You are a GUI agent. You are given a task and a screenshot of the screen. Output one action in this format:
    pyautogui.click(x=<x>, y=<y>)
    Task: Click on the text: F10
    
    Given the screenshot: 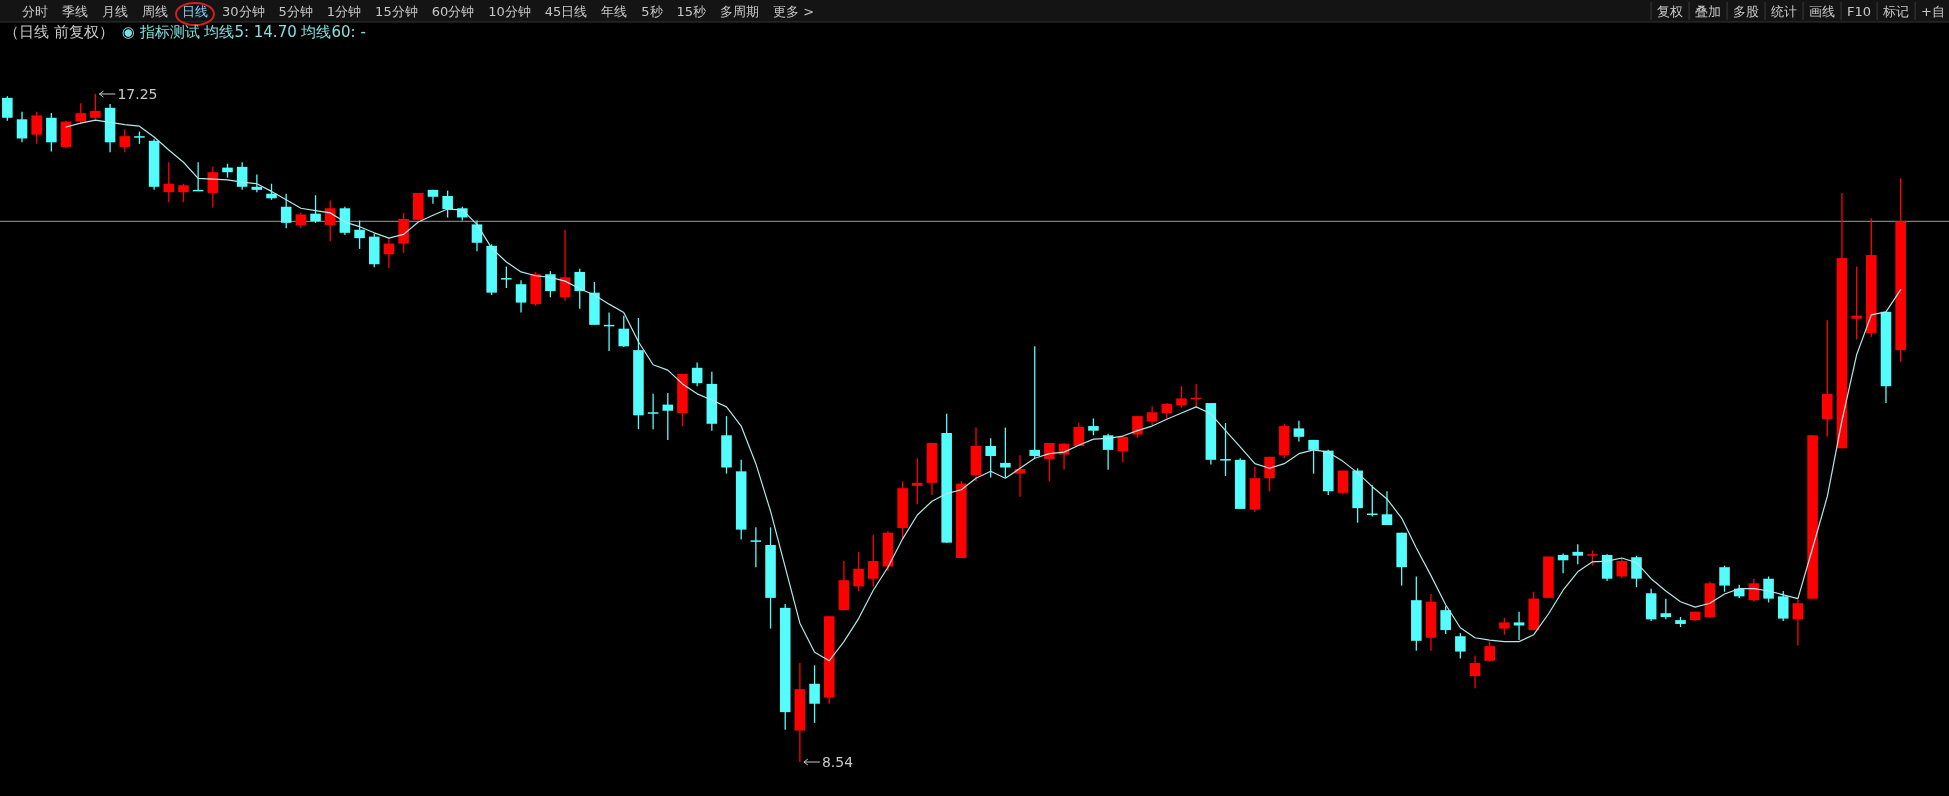 What is the action you would take?
    pyautogui.click(x=1859, y=11)
    